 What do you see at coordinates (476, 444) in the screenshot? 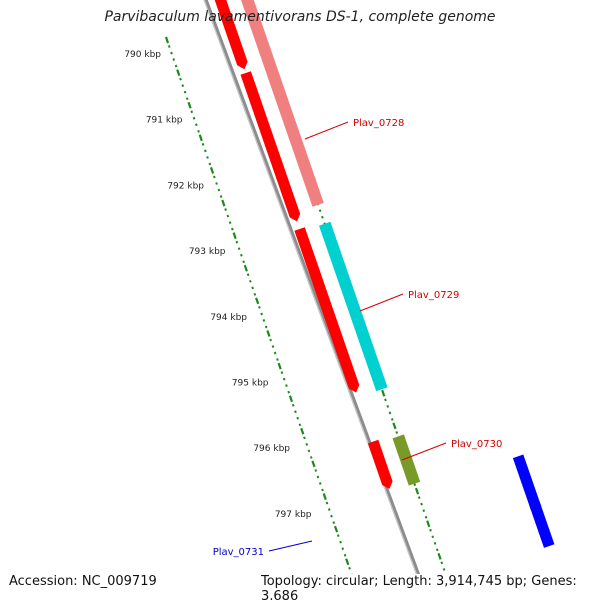
I see `gene-label-plav-0730: Plav_0730` at bounding box center [476, 444].